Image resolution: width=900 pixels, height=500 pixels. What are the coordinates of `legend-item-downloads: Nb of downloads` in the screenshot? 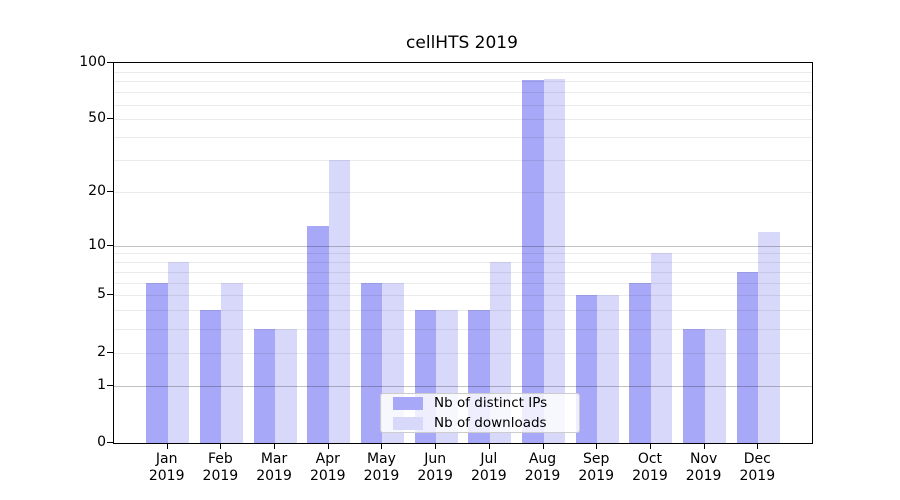 It's located at (486, 423).